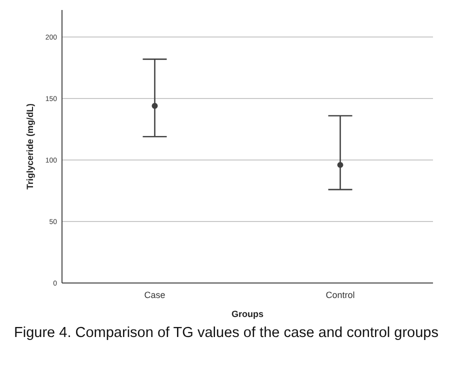  Describe the element at coordinates (155, 295) in the screenshot. I see `x-tick-label: Case` at that location.